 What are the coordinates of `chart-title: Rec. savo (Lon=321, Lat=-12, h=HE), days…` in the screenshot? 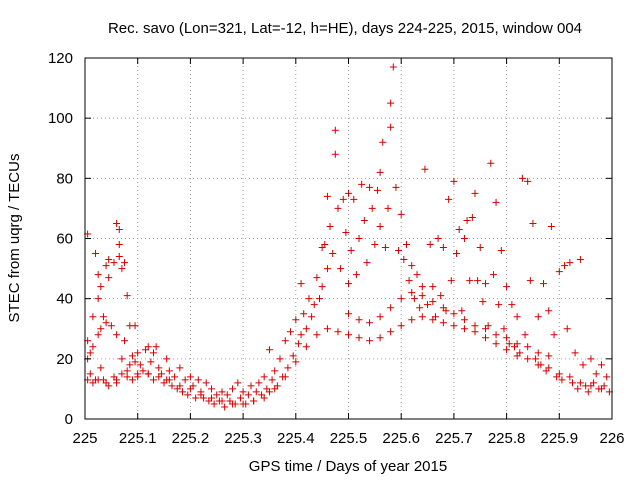 It's located at (345, 28).